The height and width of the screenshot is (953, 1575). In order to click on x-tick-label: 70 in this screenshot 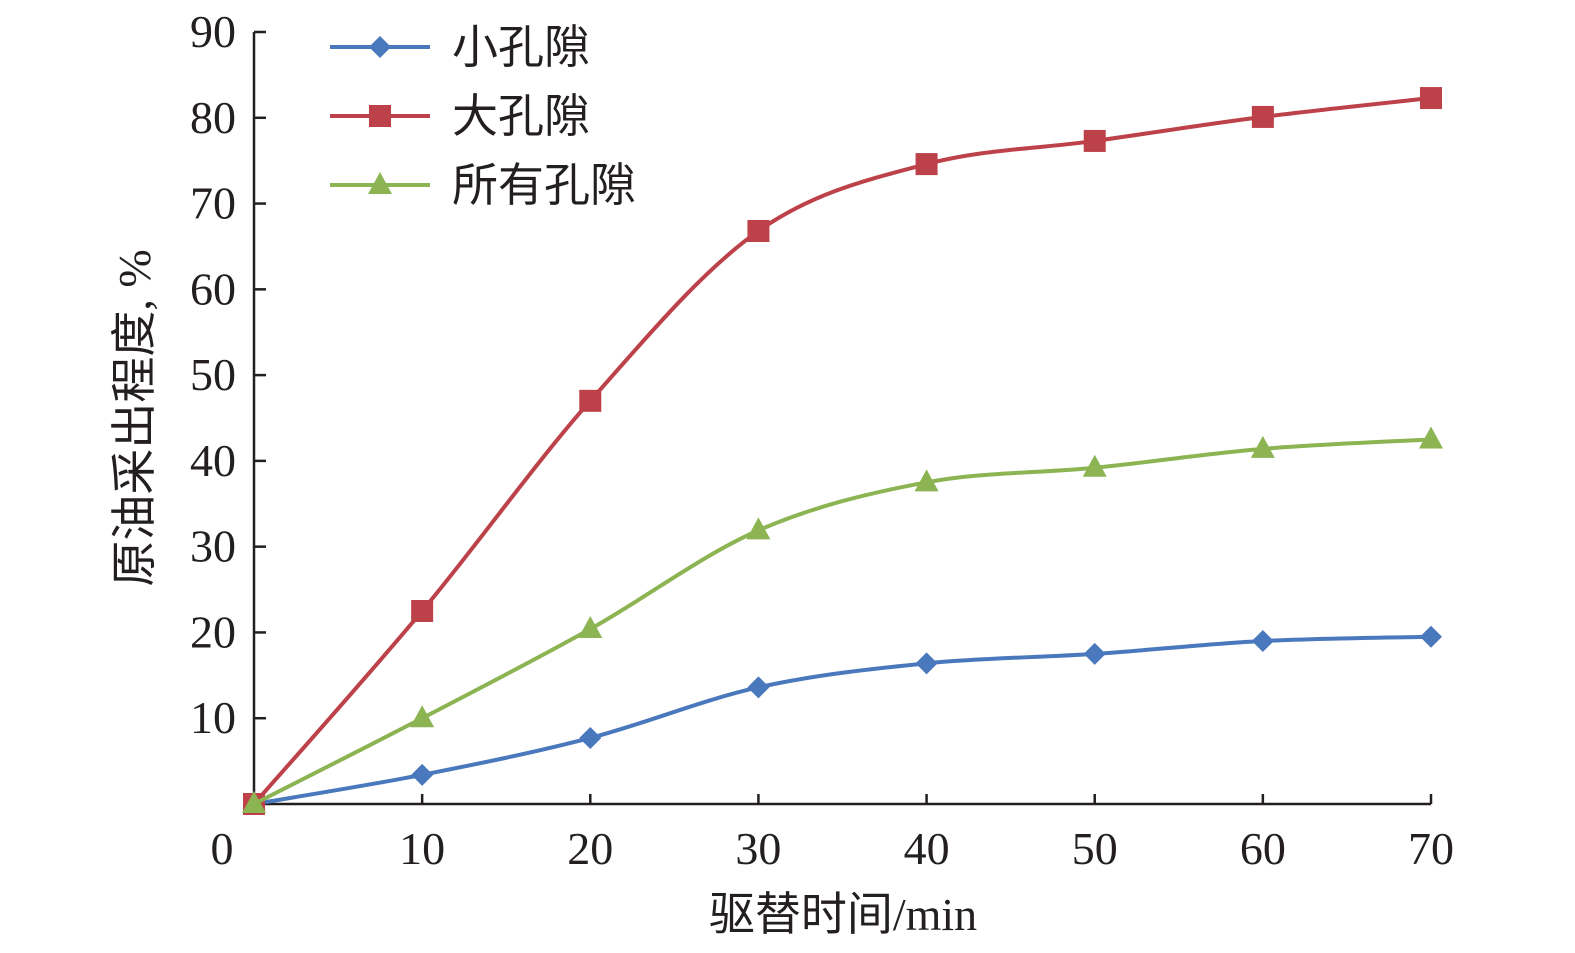, I will do `click(1431, 848)`.